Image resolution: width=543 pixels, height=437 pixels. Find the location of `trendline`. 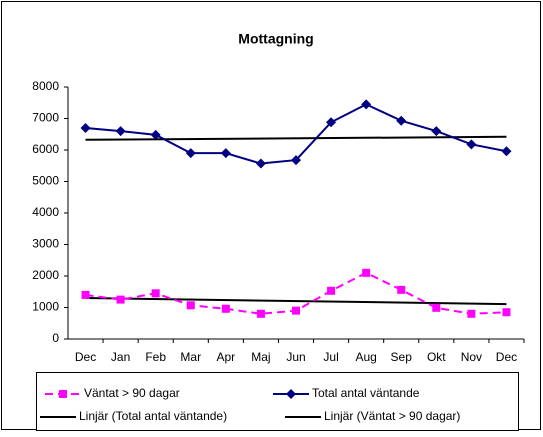

trendline is located at coordinates (296, 301).